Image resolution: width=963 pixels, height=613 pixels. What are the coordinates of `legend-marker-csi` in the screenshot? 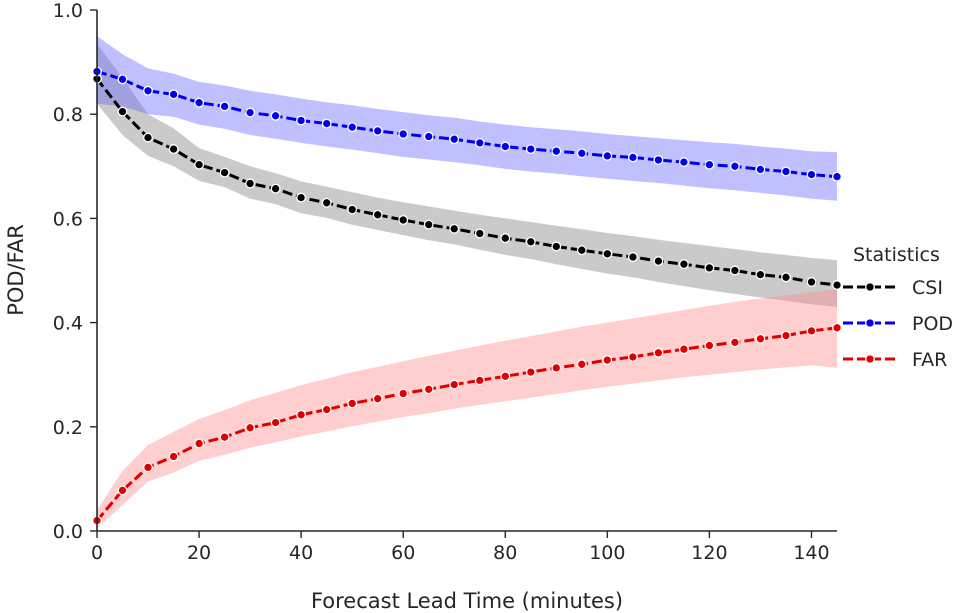 It's located at (870, 287).